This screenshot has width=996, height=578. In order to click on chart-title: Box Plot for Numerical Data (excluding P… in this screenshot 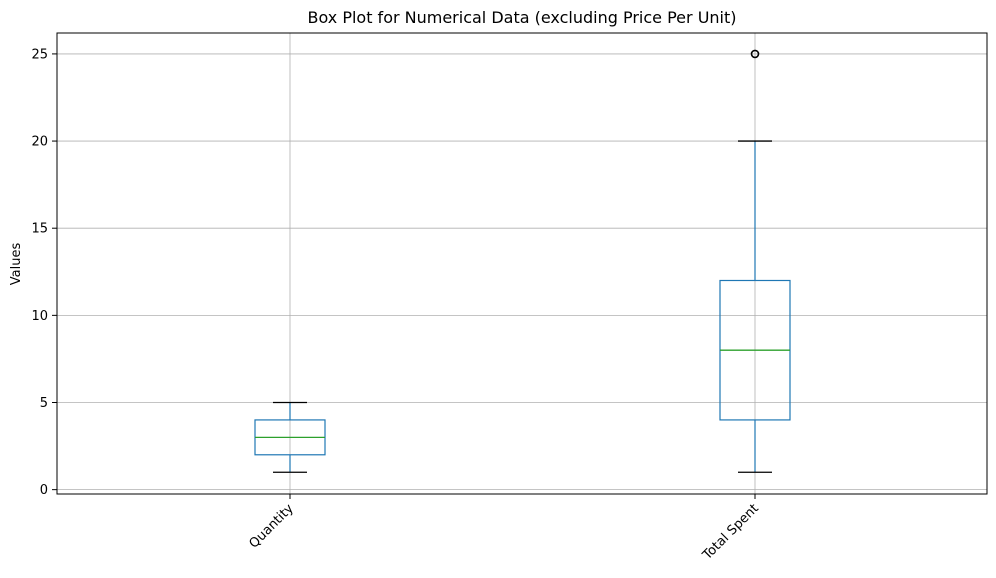, I will do `click(521, 17)`.